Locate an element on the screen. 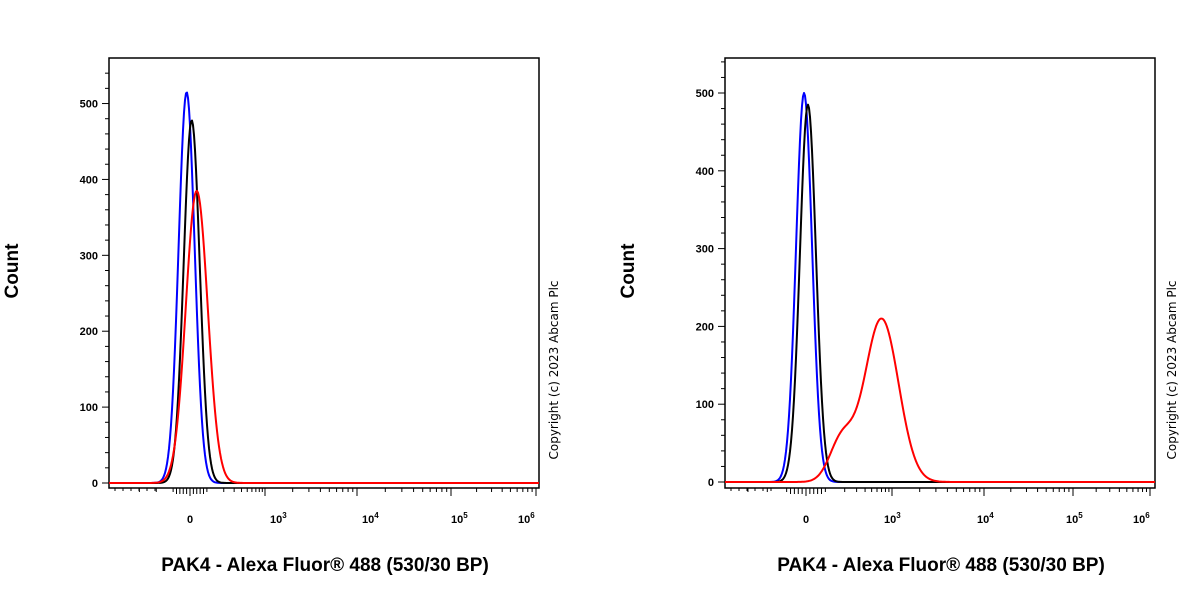 This screenshot has height=600, width=1200. copyright-watermark-left: Copyright (c) 2023 Abcam Plc is located at coordinates (554, 369).